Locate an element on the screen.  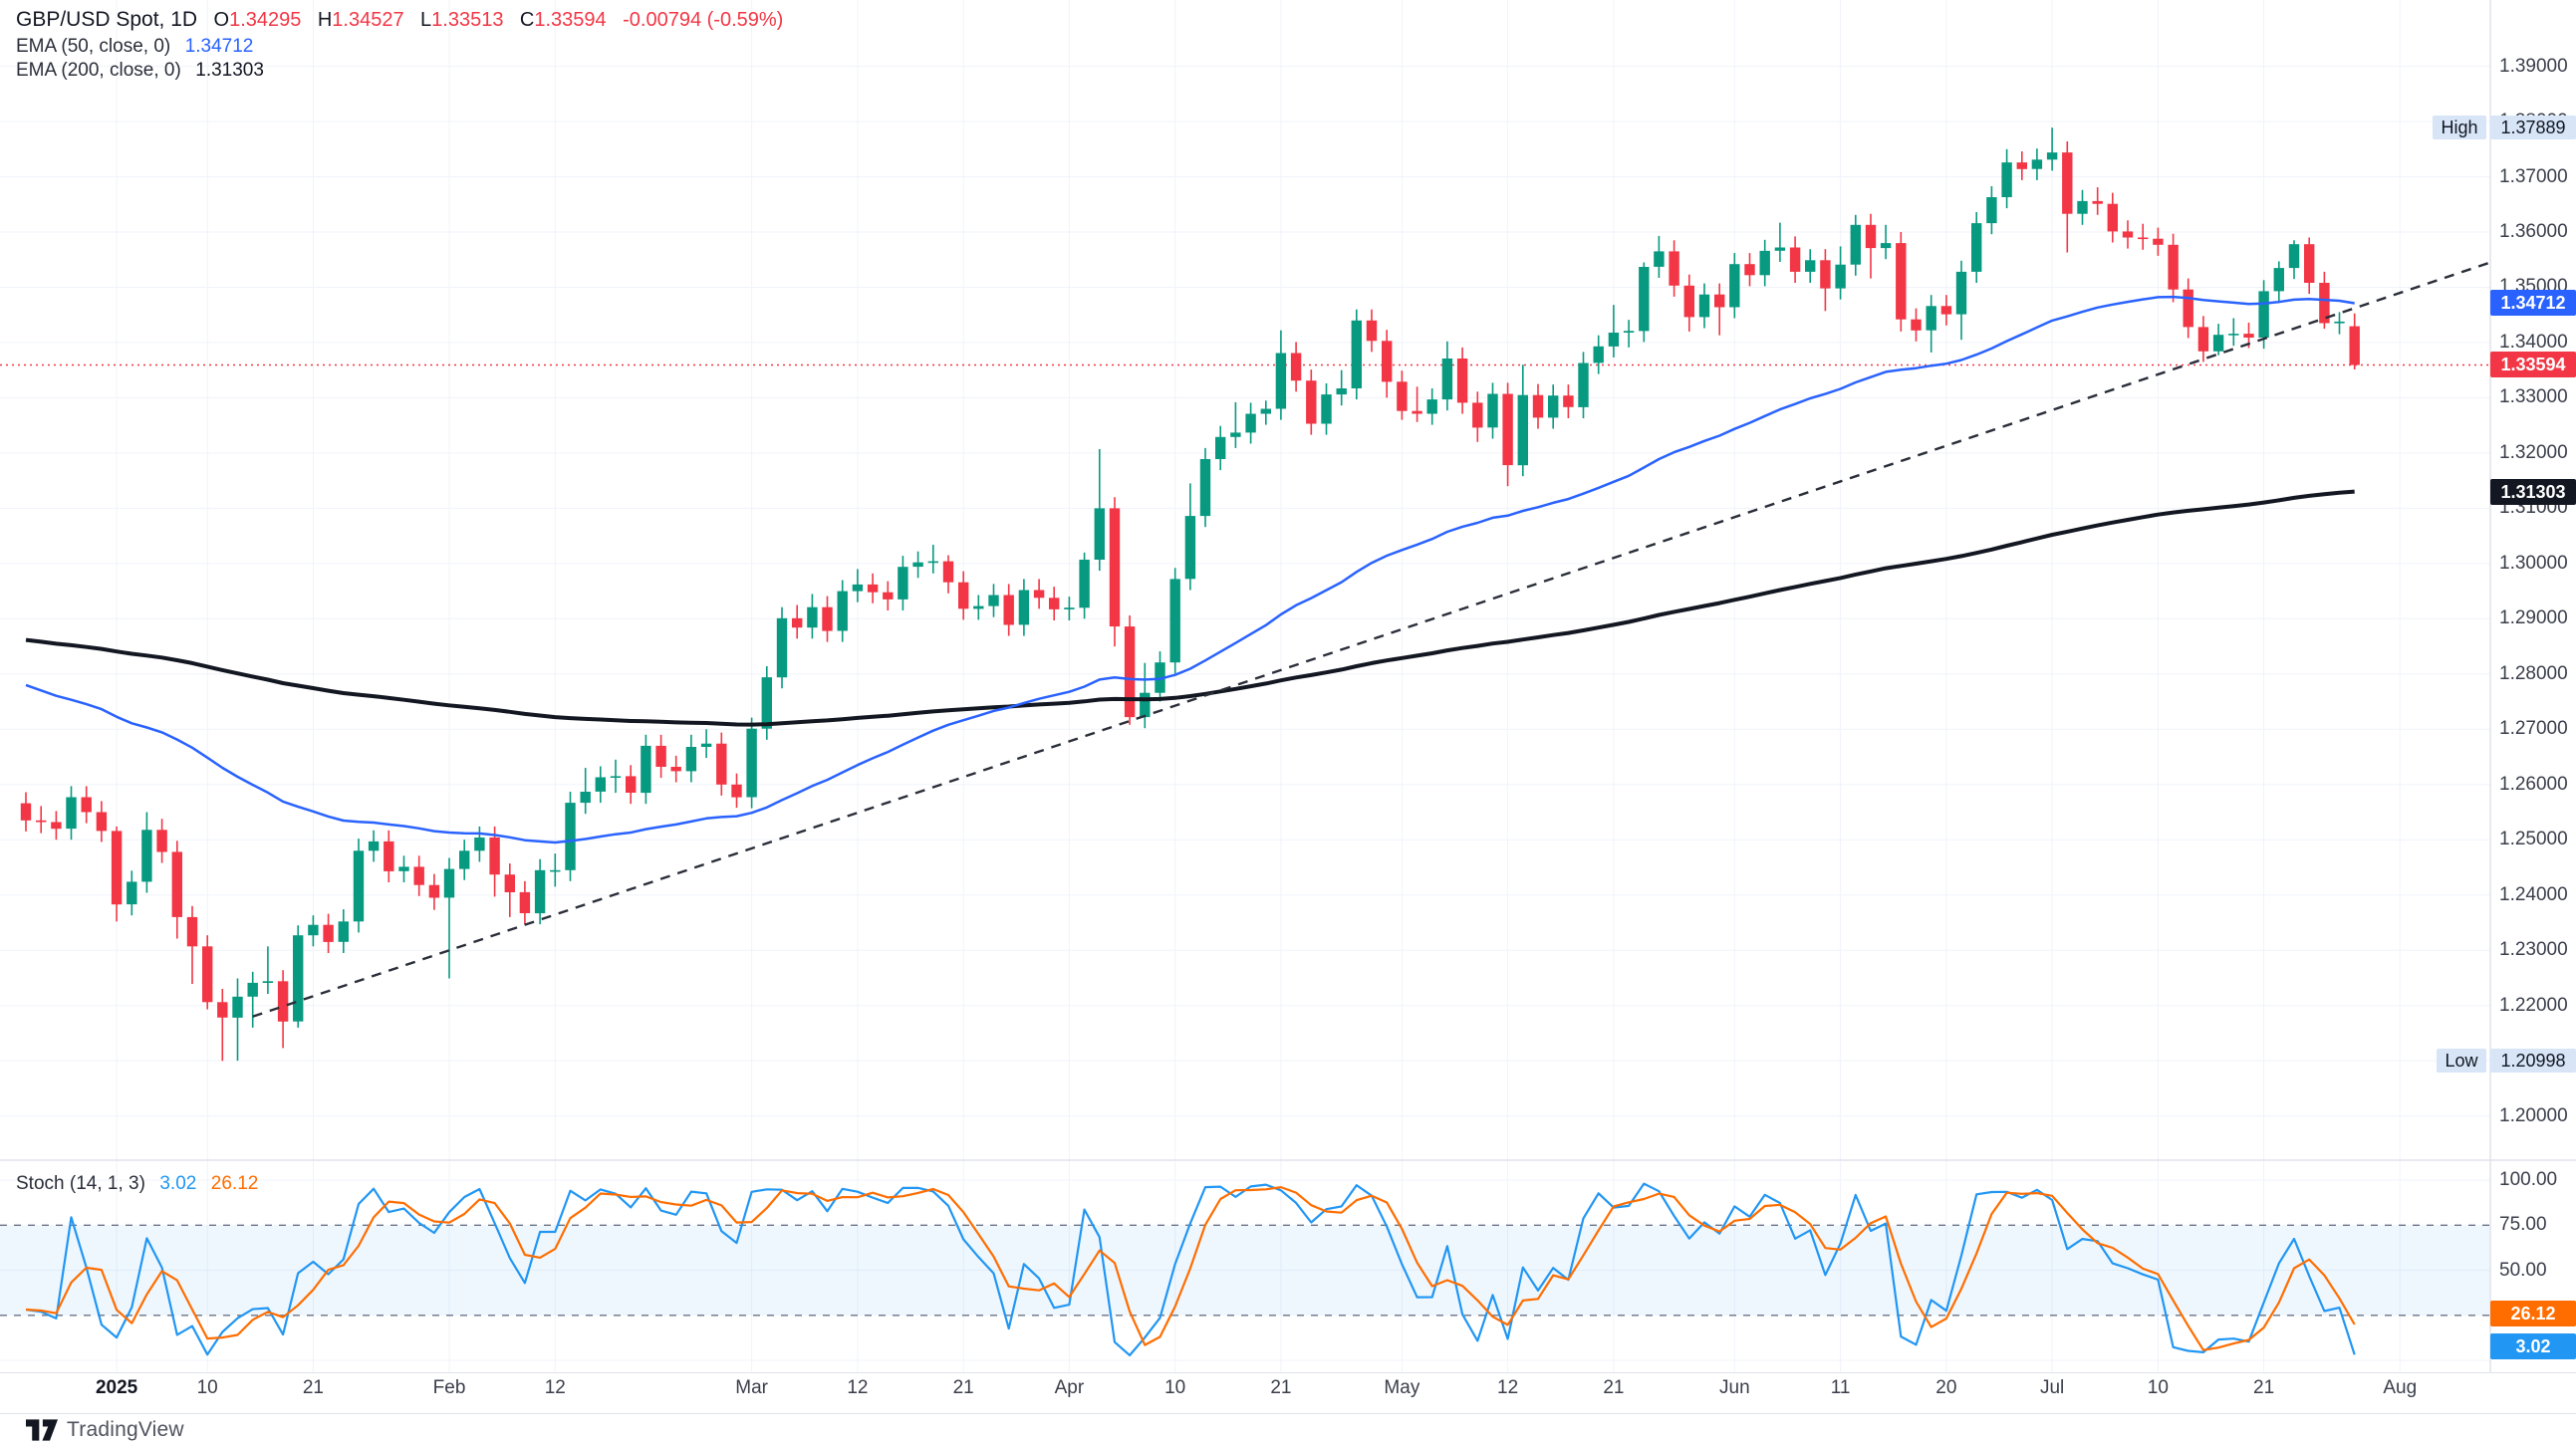
stoch-badge-k: 3.02 is located at coordinates (2533, 1346).